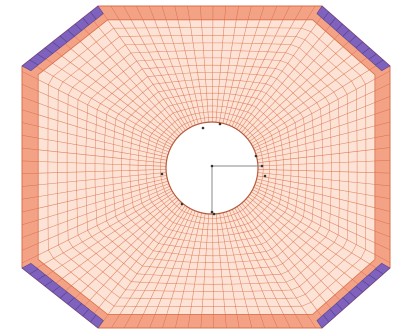 The image size is (397, 333). What do you see at coordinates (236, 188) in the screenshot?
I see `reference-axes` at bounding box center [236, 188].